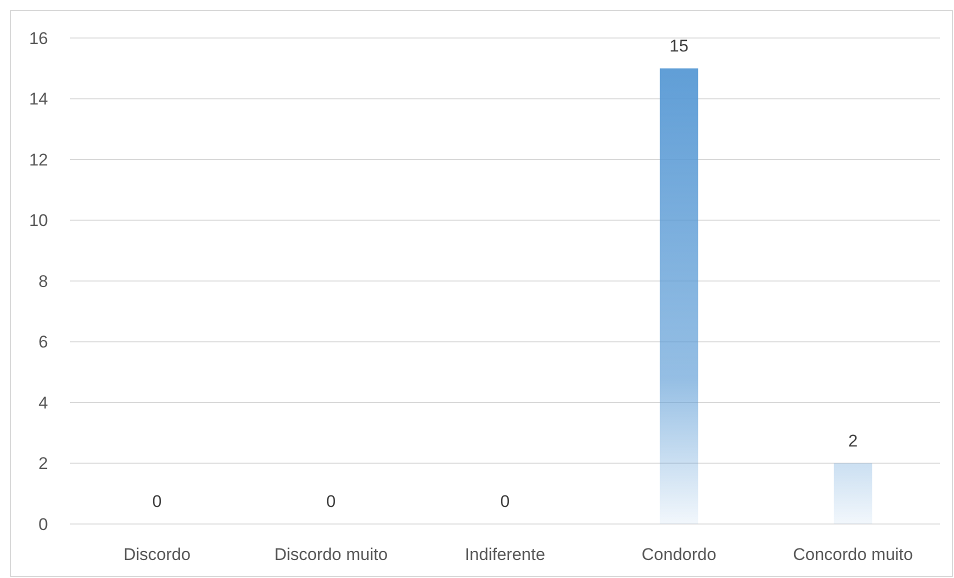  What do you see at coordinates (38, 220) in the screenshot?
I see `y-tick-label: 10` at bounding box center [38, 220].